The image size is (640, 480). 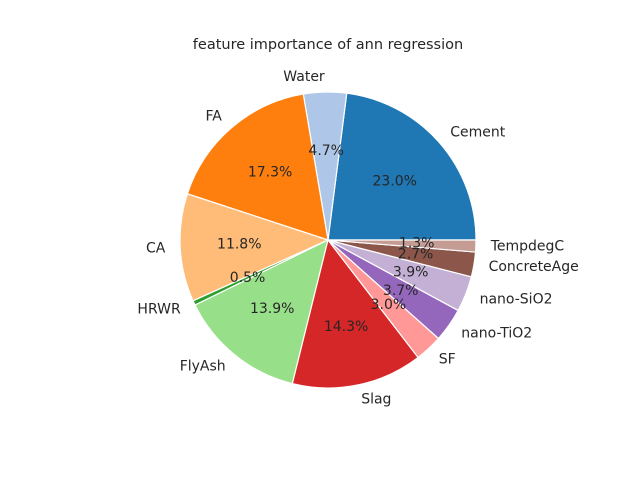 I want to click on slice-label-nano-tio2: nano-TiO2, so click(x=496, y=334).